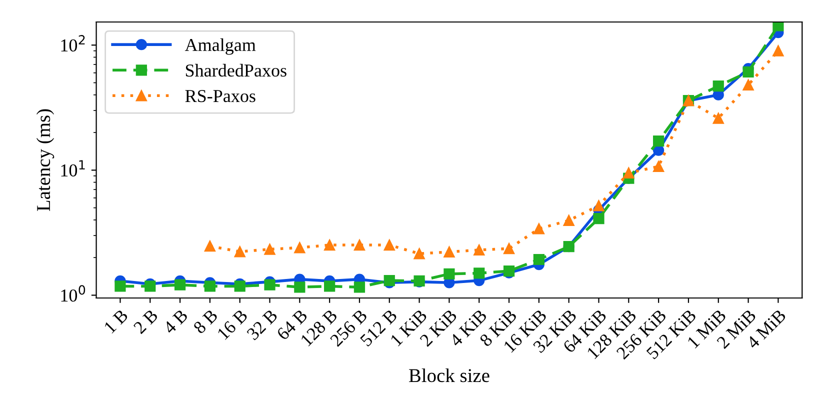  What do you see at coordinates (73, 293) in the screenshot?
I see `y-tick-label: 10$^{0}$` at bounding box center [73, 293].